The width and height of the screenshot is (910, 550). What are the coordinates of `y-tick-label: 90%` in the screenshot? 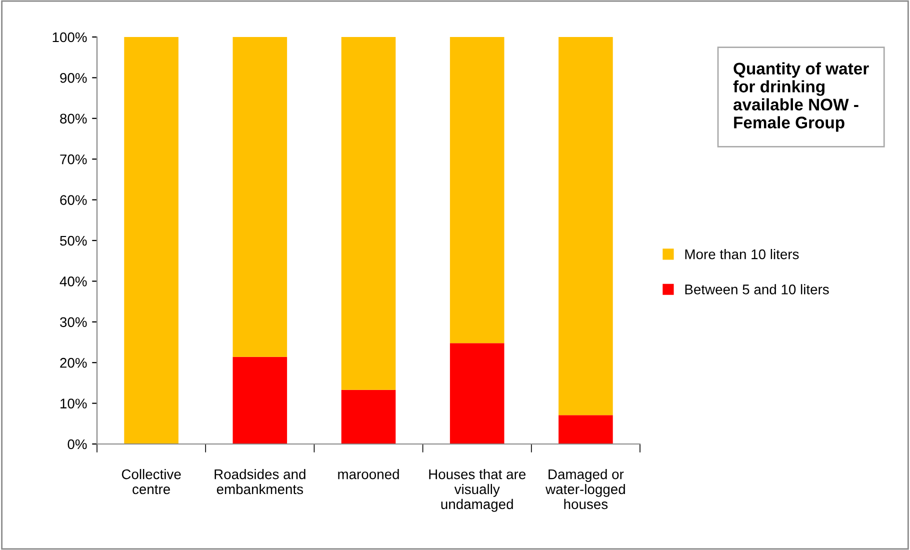 It's located at (73, 78).